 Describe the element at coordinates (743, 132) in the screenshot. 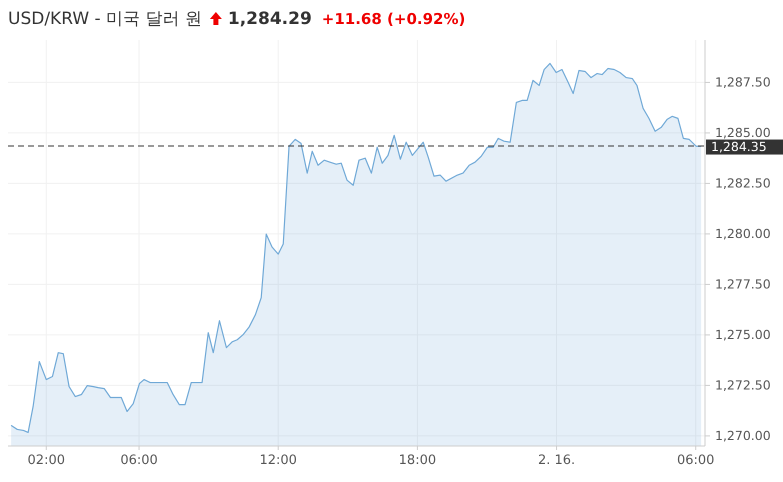

I see `y-tick-label: 1,285.00` at that location.